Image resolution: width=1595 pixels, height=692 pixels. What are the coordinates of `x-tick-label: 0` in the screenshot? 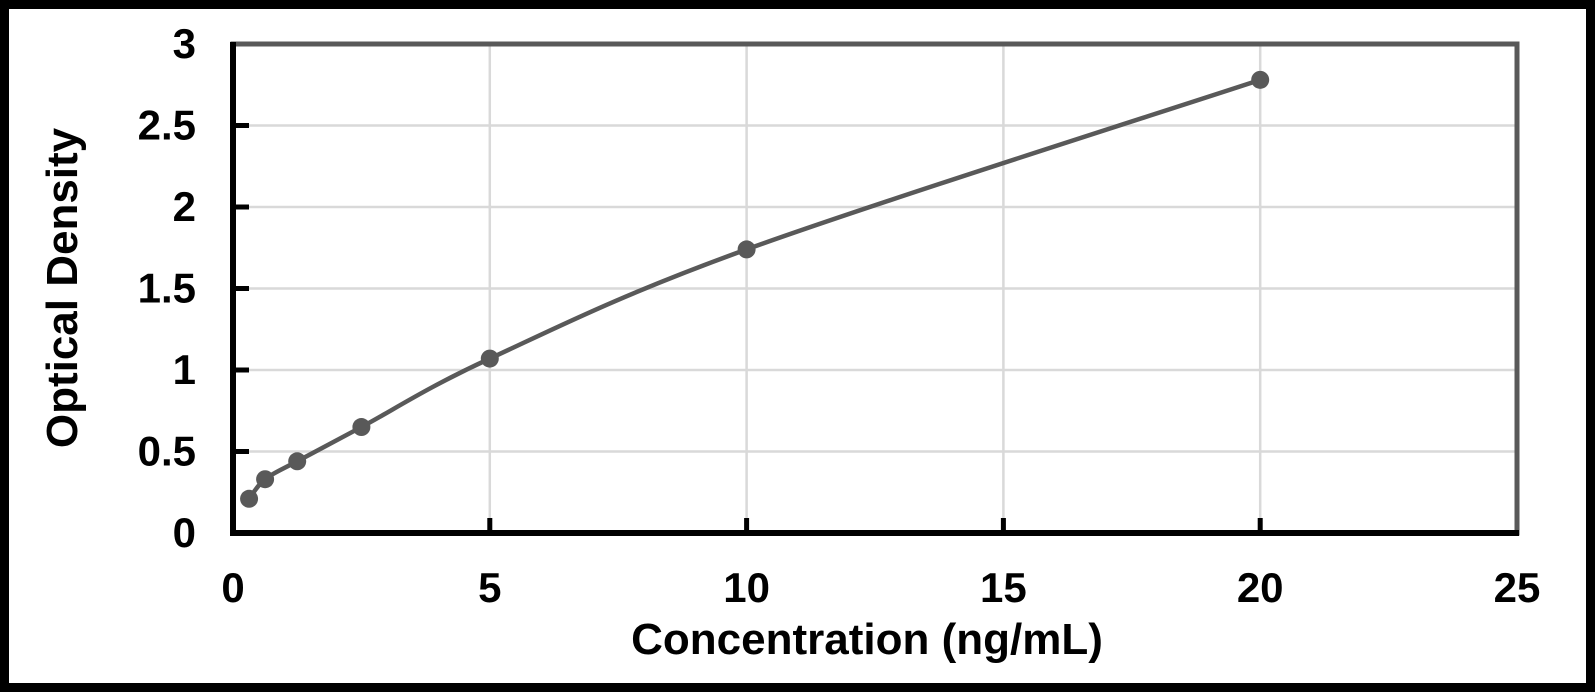 It's located at (232, 587).